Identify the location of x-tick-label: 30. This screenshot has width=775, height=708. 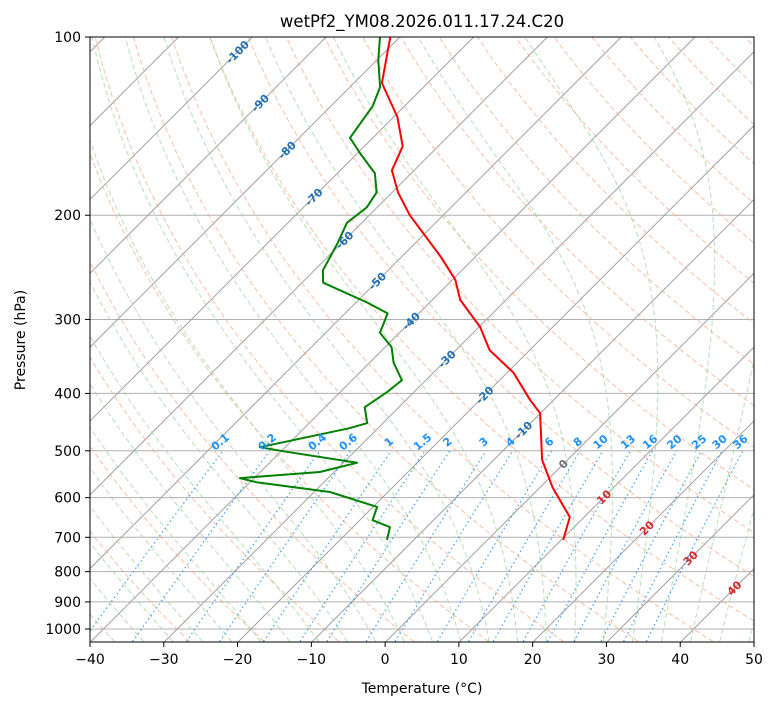
(607, 660).